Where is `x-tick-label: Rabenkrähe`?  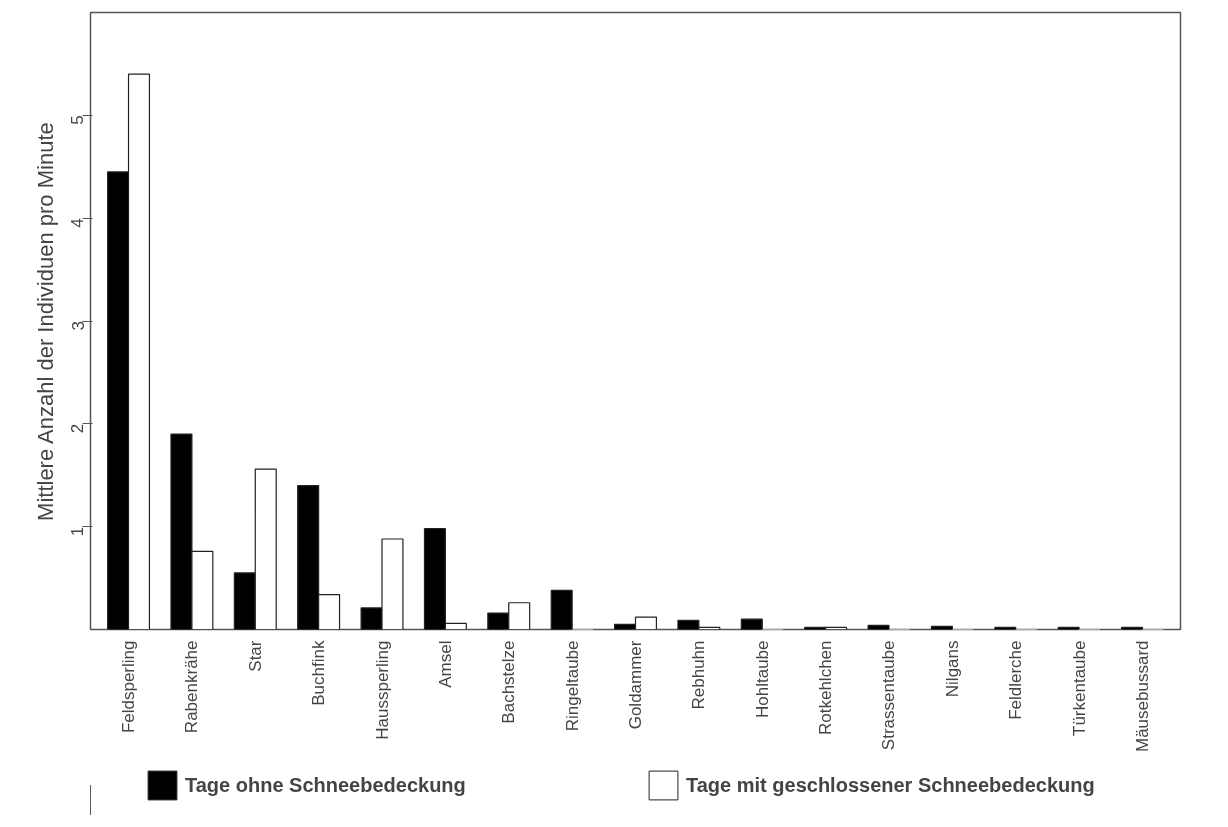
x-tick-label: Rabenkrähe is located at coordinates (192, 687).